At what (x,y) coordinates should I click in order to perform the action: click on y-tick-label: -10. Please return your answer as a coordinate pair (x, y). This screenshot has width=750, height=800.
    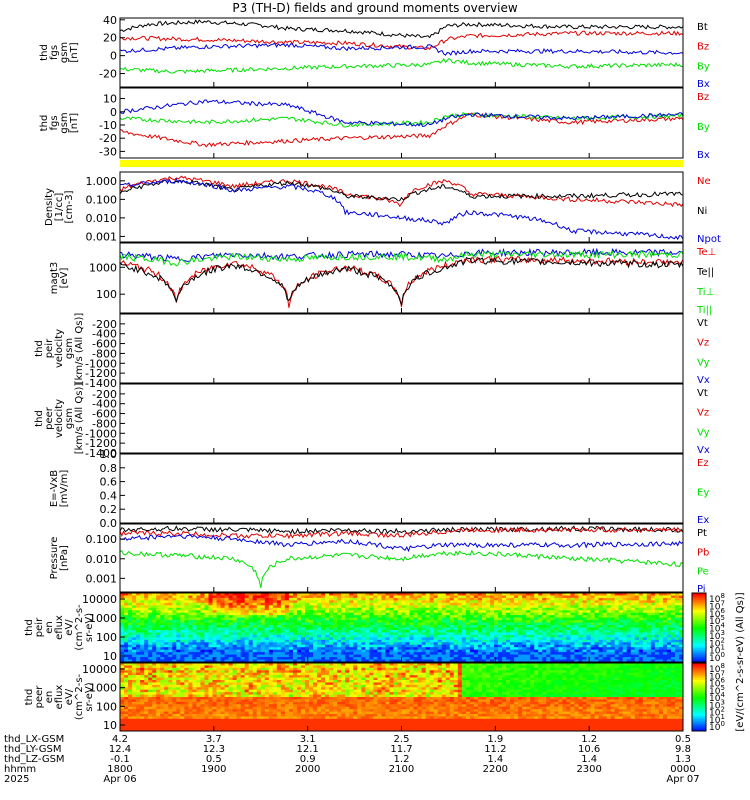
    Looking at the image, I should click on (108, 125).